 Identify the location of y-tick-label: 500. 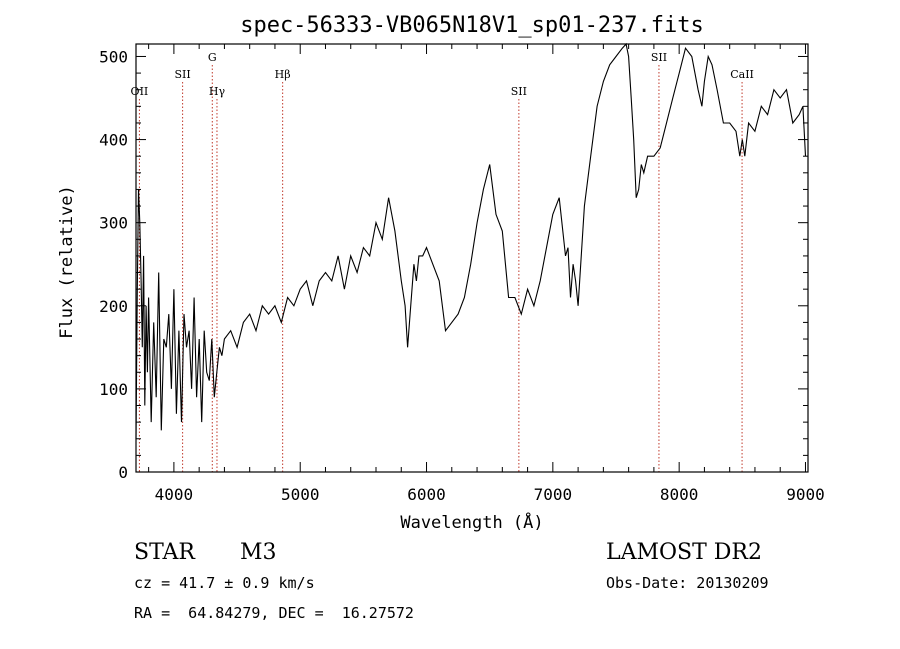
(113, 56).